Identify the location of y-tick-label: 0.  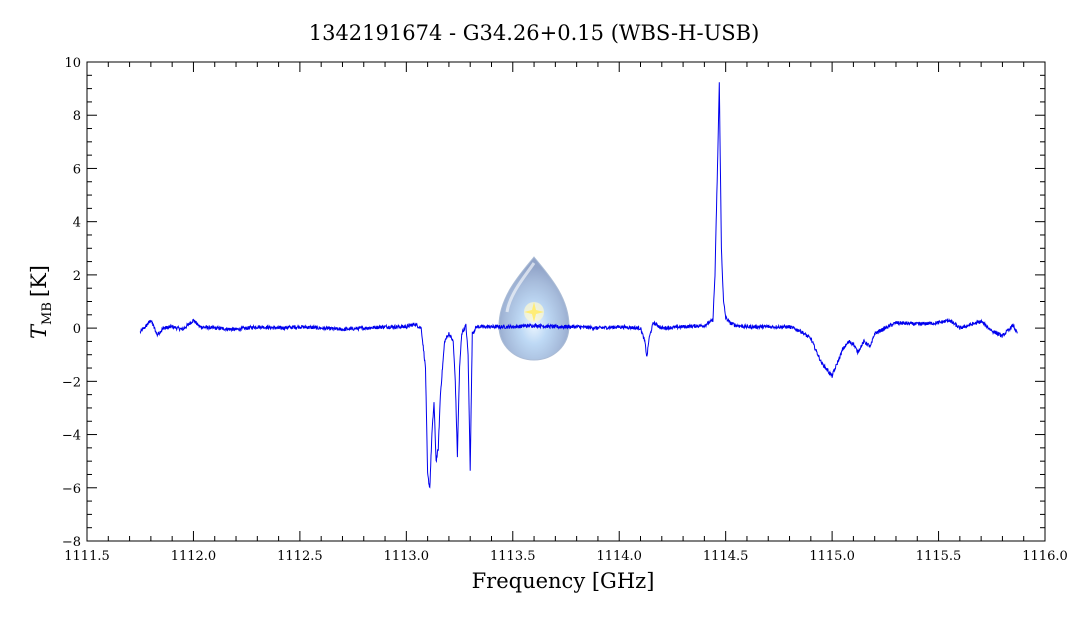
(77, 329).